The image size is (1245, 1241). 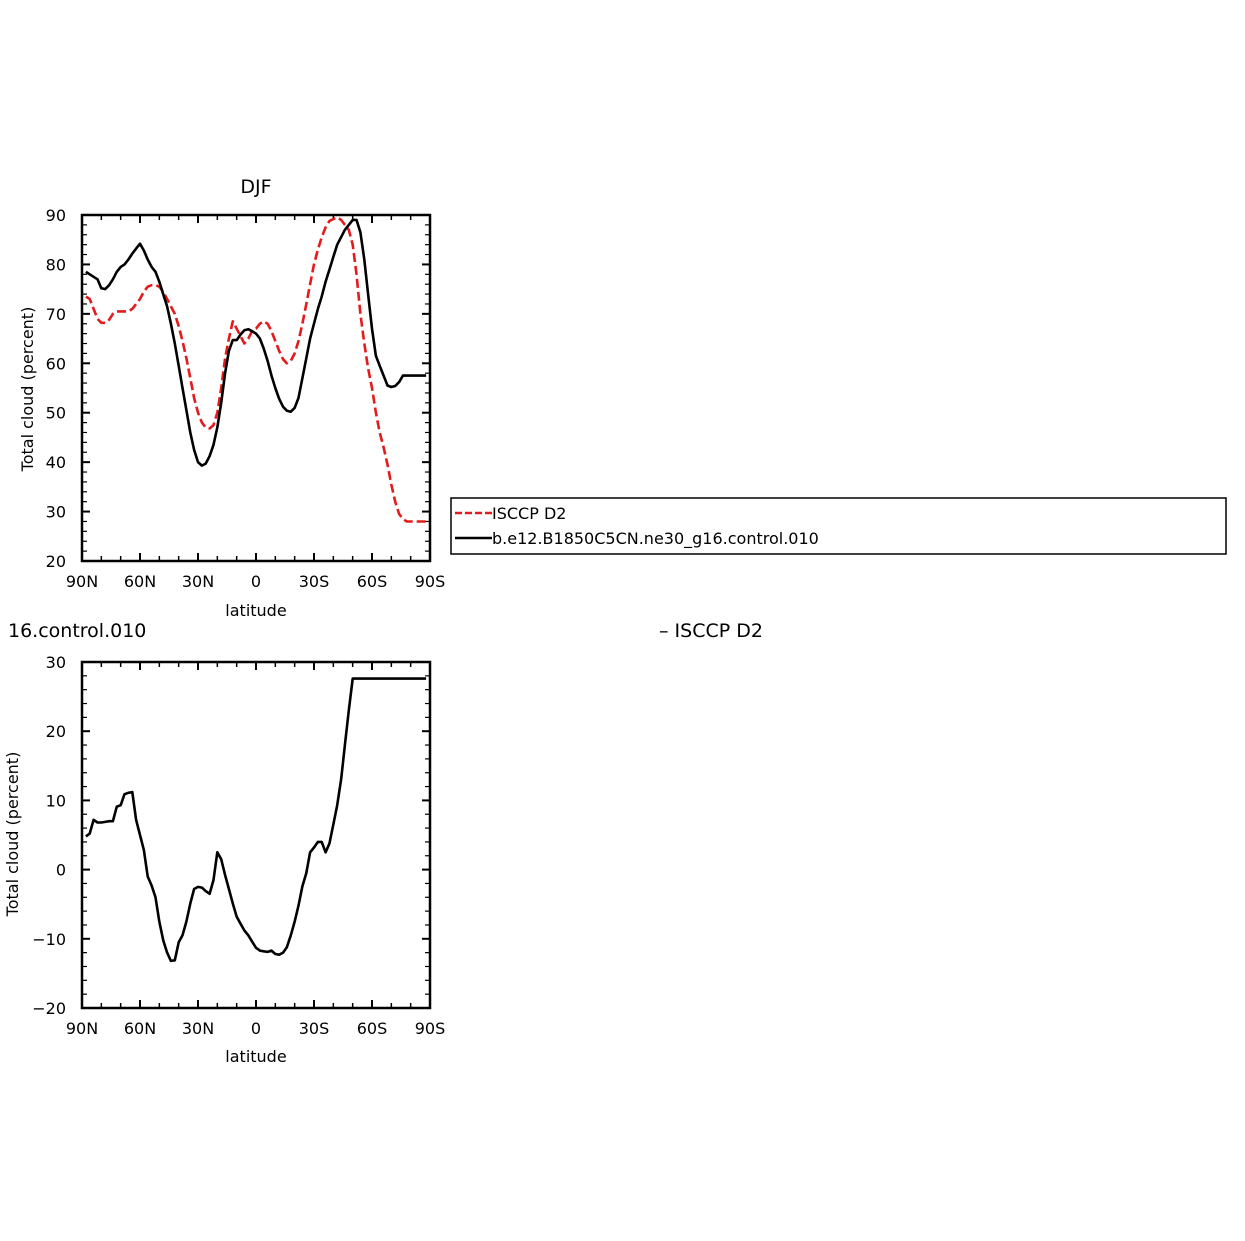 What do you see at coordinates (61, 870) in the screenshot?
I see `y-tick-label: 0` at bounding box center [61, 870].